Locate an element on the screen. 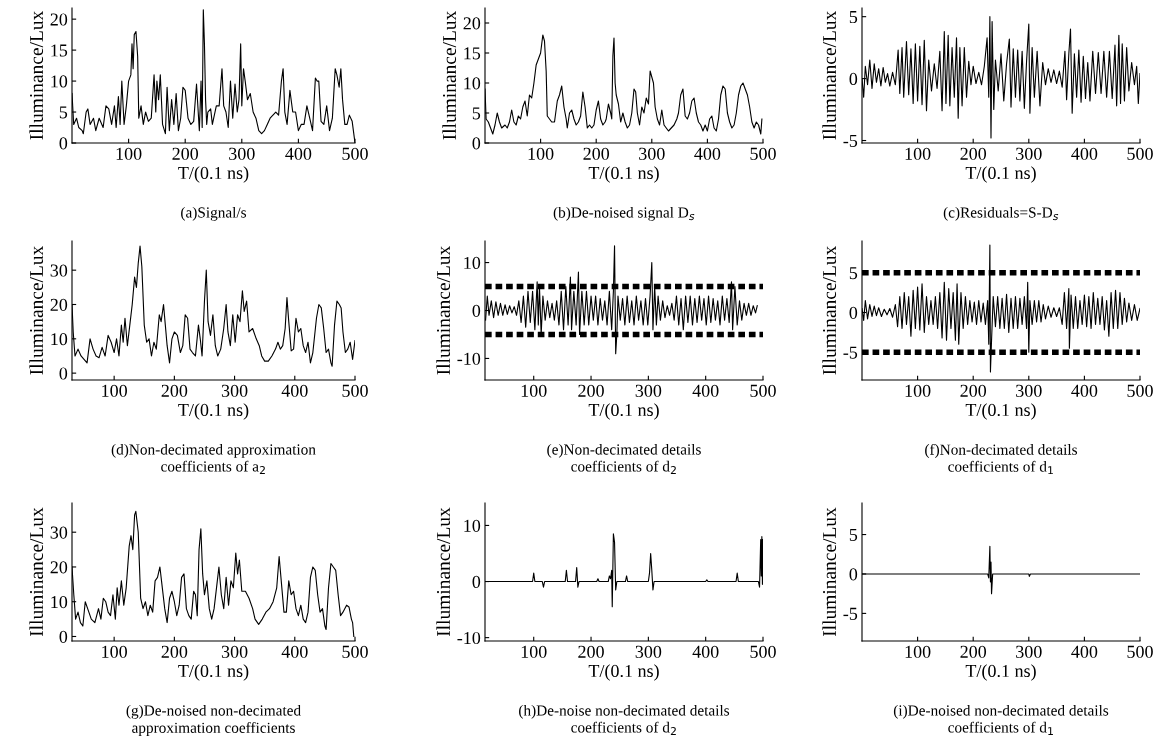 Image resolution: width=1170 pixels, height=755 pixels. text: (g)De-noised non-decimated approximation coefficients is located at coordinates (213, 720).